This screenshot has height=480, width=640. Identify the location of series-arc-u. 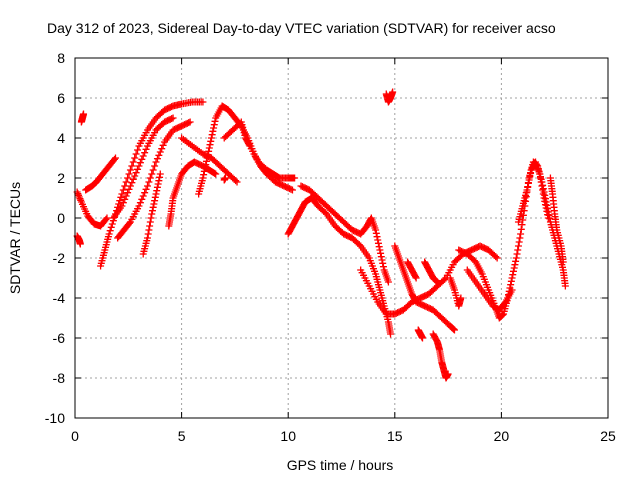
(431, 272).